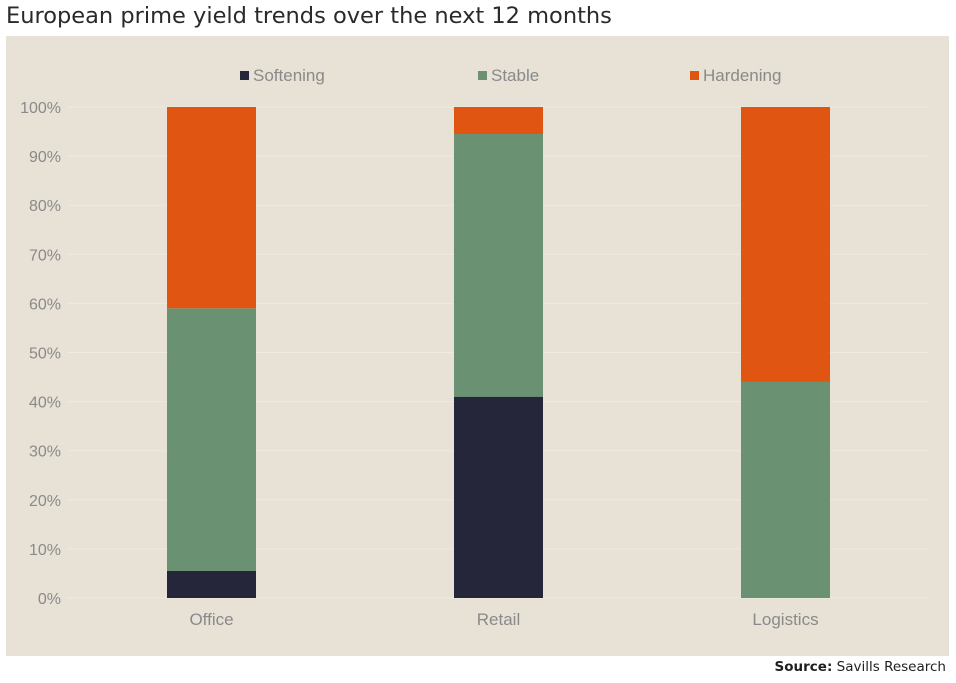  What do you see at coordinates (45, 452) in the screenshot?
I see `y-tick-label: 30%` at bounding box center [45, 452].